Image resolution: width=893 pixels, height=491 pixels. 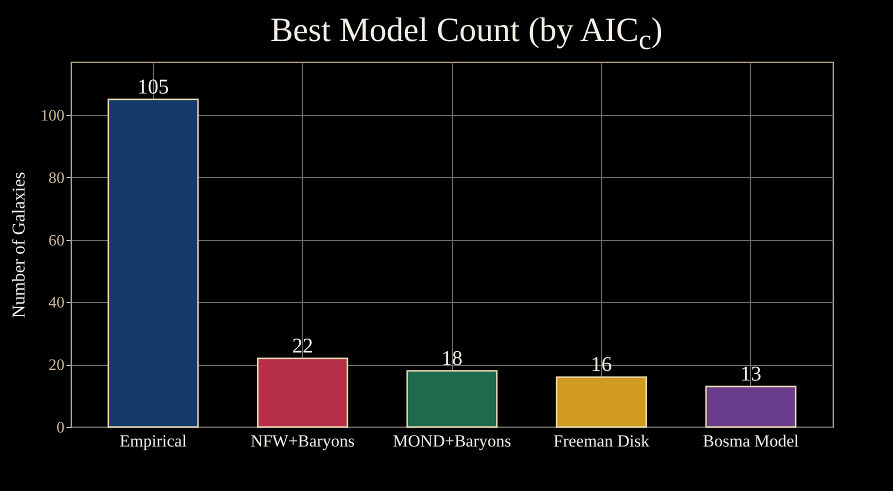 I want to click on x-tick-label: Bosma Model, so click(x=751, y=441).